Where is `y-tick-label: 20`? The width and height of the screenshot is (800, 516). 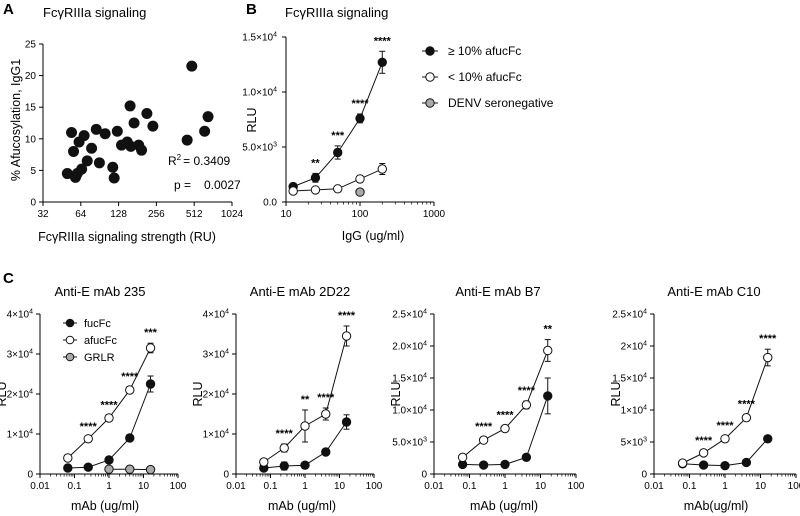 y-tick-label: 20 is located at coordinates (31, 76).